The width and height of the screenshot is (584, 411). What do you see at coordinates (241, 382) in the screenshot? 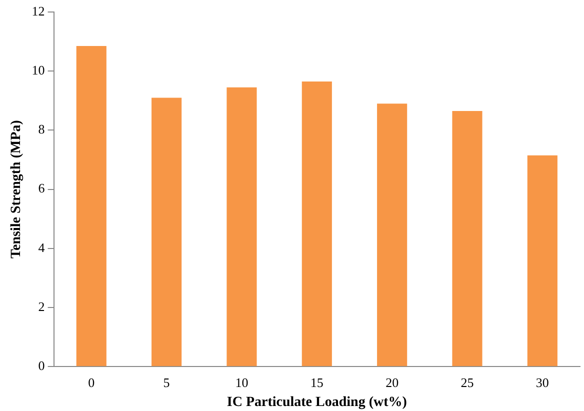
I see `x-tick-label: 10` at bounding box center [241, 382].